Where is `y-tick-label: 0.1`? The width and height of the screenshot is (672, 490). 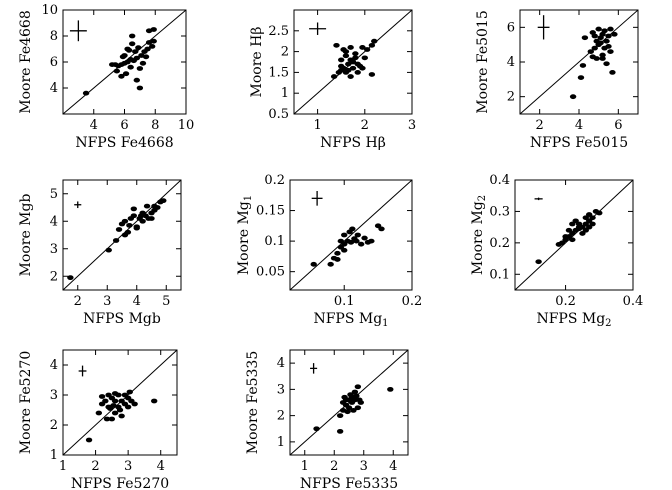 y-tick-label: 0.1 is located at coordinates (274, 241).